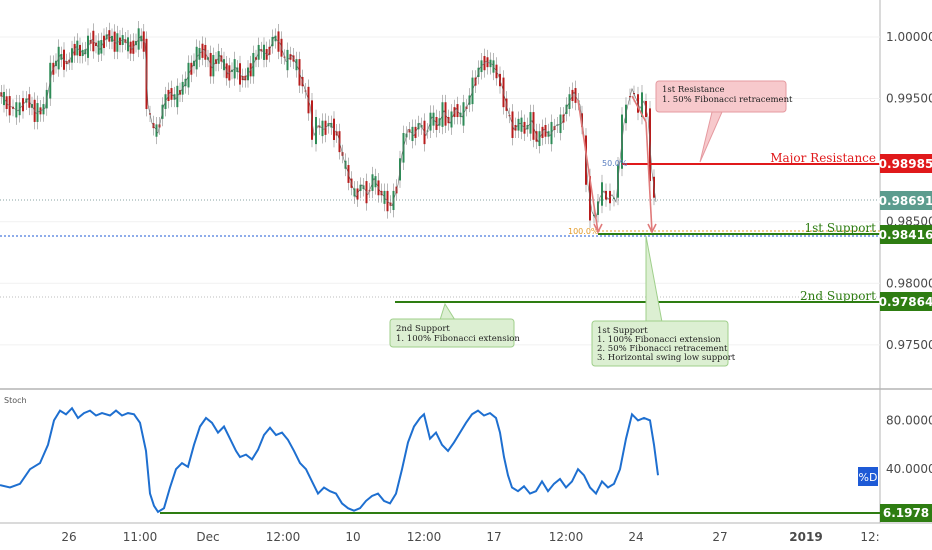 The width and height of the screenshot is (932, 550). Describe the element at coordinates (909, 420) in the screenshot. I see `stoch-tick-0: 80.0000` at that location.